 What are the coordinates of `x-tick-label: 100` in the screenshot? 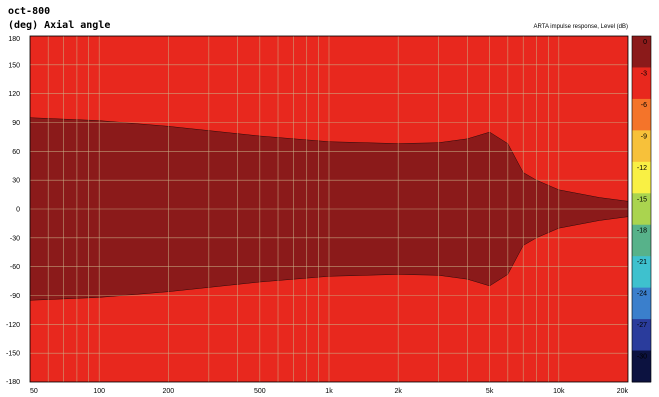 It's located at (99, 391).